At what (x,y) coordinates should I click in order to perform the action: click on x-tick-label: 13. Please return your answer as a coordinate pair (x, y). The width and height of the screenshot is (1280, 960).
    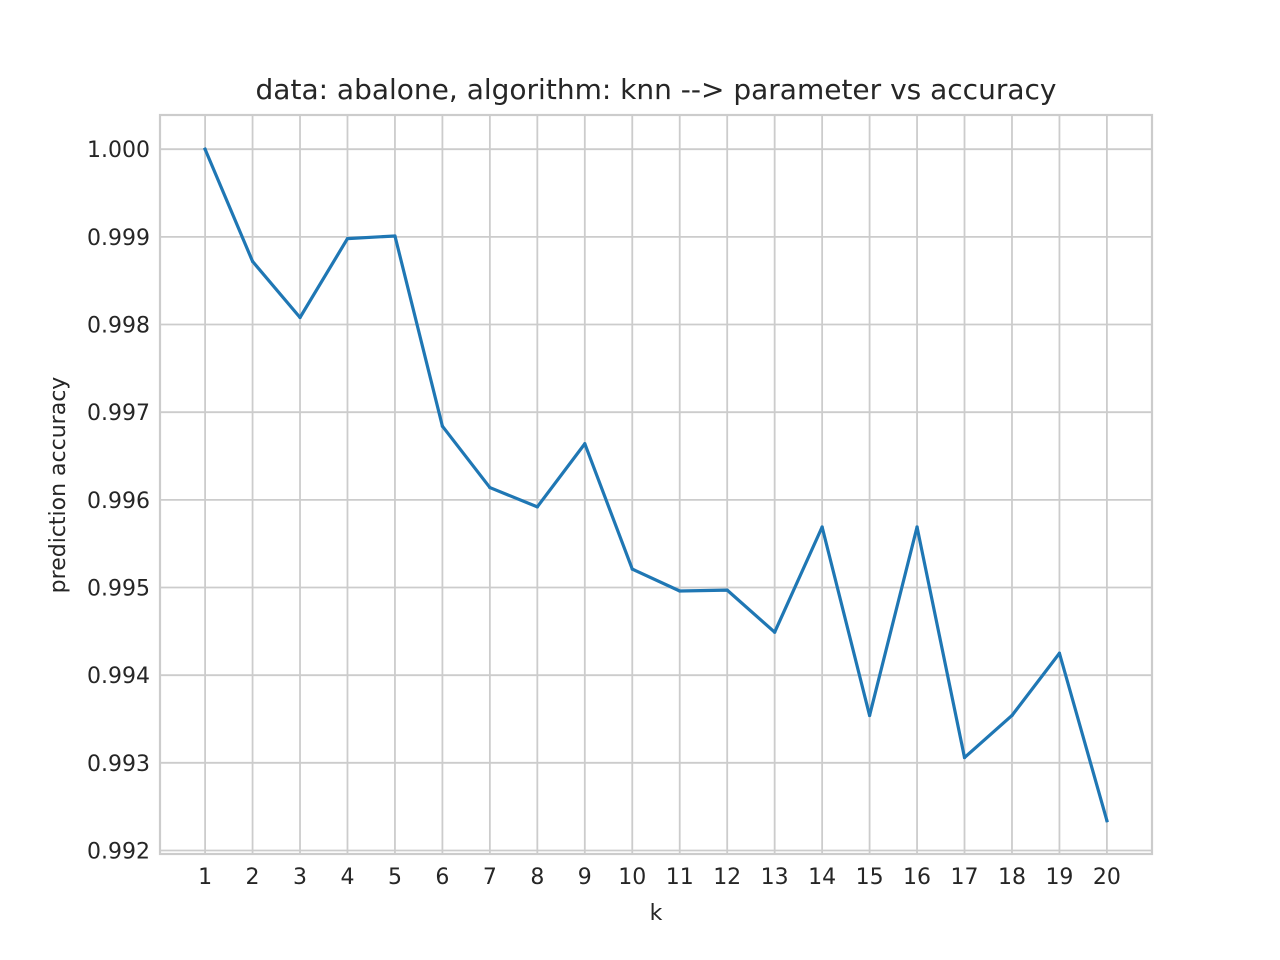
    Looking at the image, I should click on (775, 877).